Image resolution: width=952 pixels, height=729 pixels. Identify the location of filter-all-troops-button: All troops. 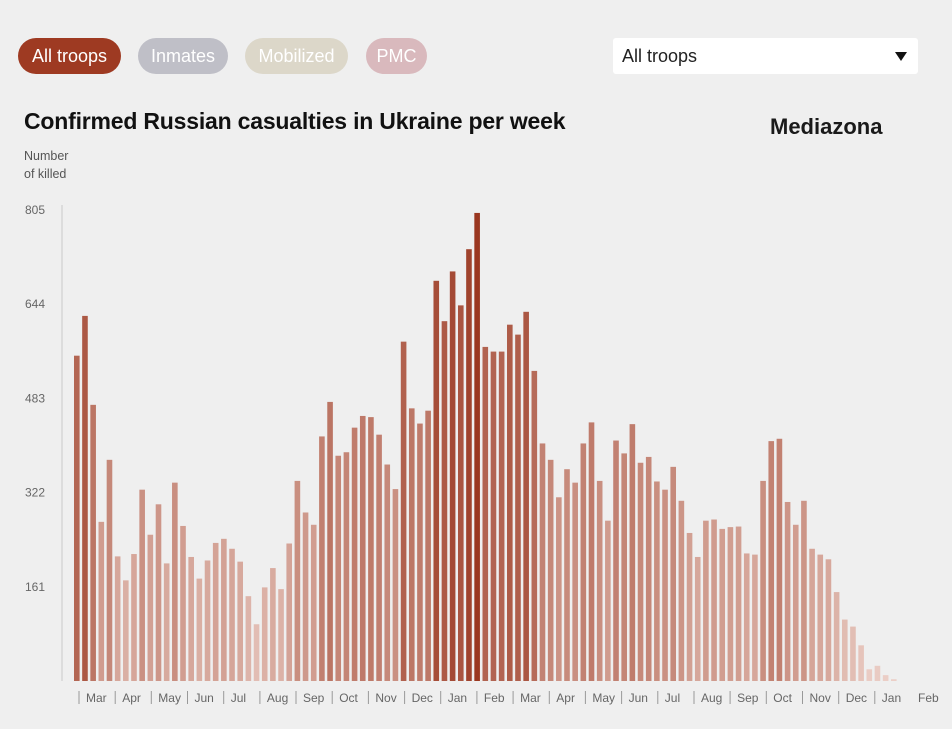
(69, 56).